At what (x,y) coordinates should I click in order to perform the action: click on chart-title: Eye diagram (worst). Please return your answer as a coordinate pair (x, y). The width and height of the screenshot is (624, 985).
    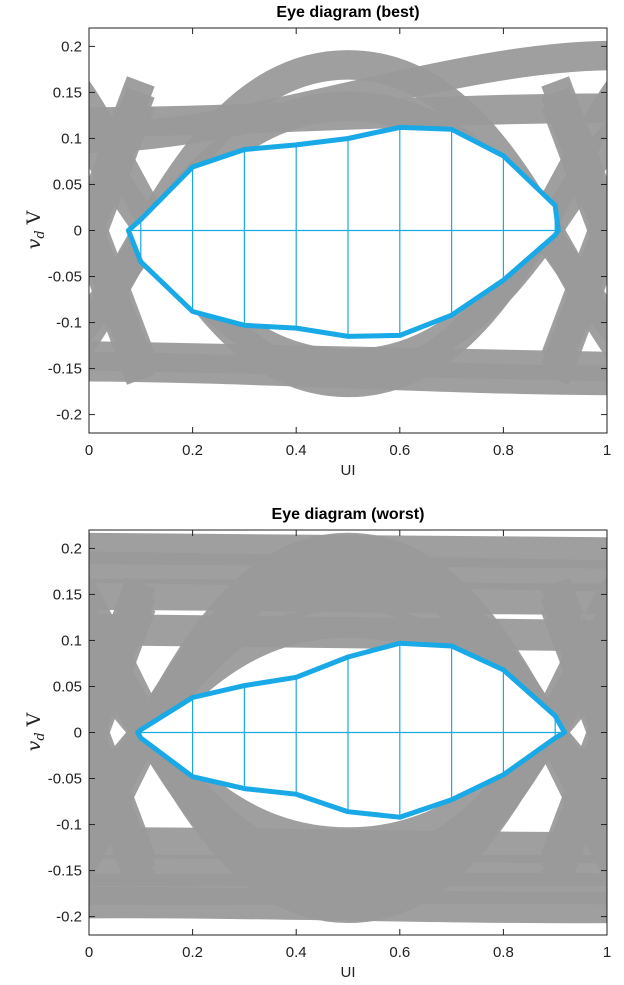
    Looking at the image, I should click on (348, 514).